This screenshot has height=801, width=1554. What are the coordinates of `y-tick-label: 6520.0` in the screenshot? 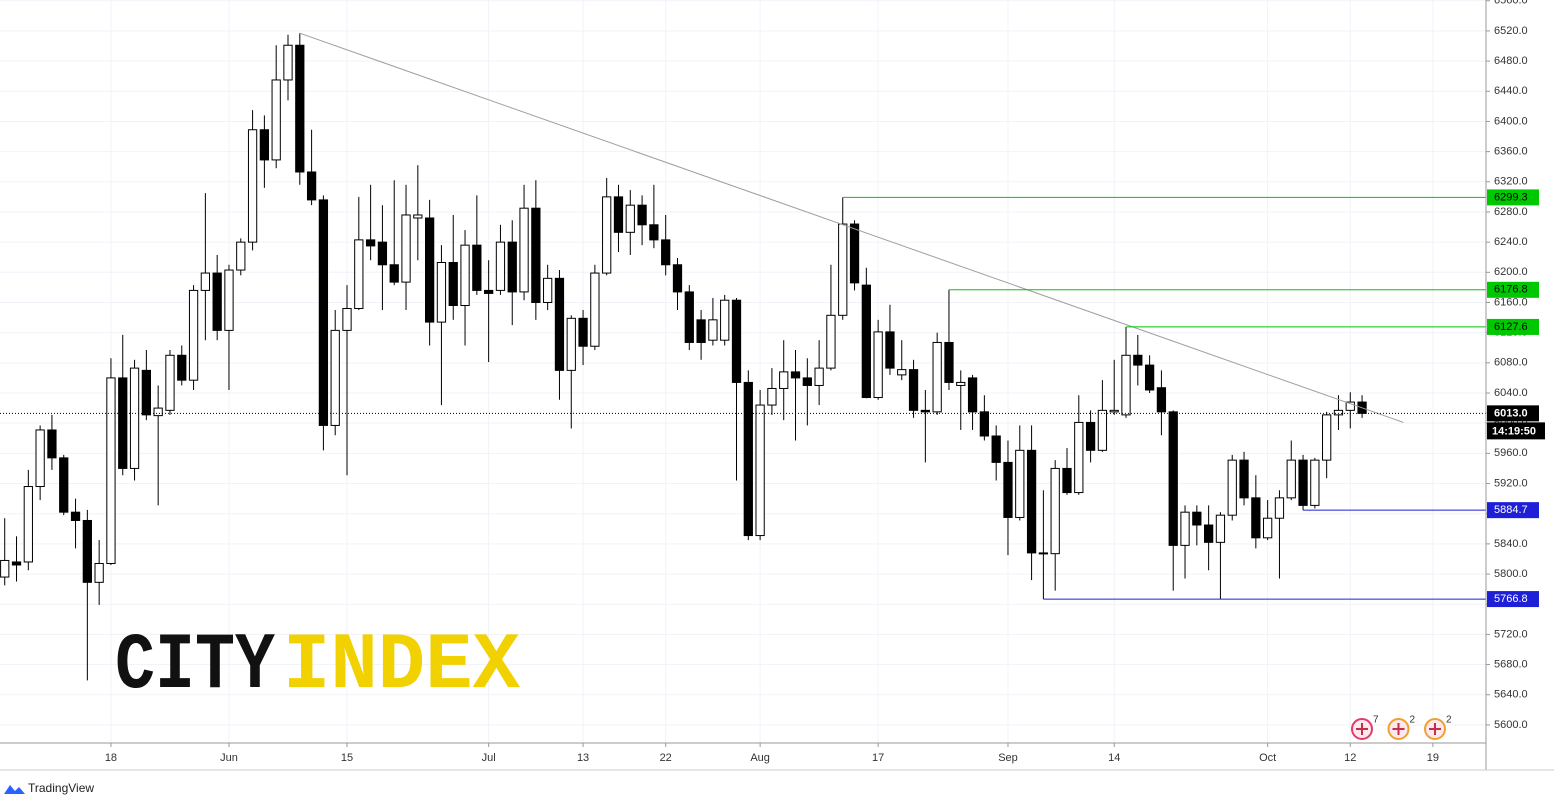 It's located at (1511, 31).